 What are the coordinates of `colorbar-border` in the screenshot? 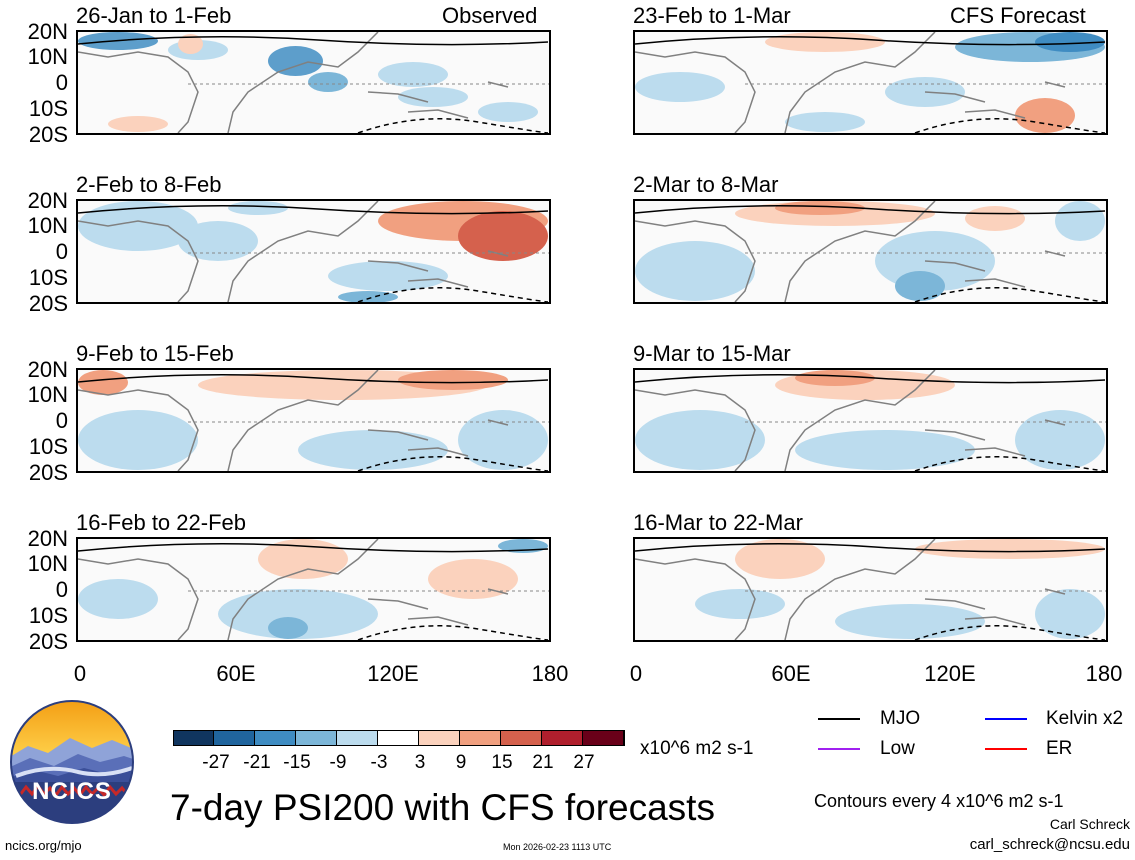 It's located at (399, 738).